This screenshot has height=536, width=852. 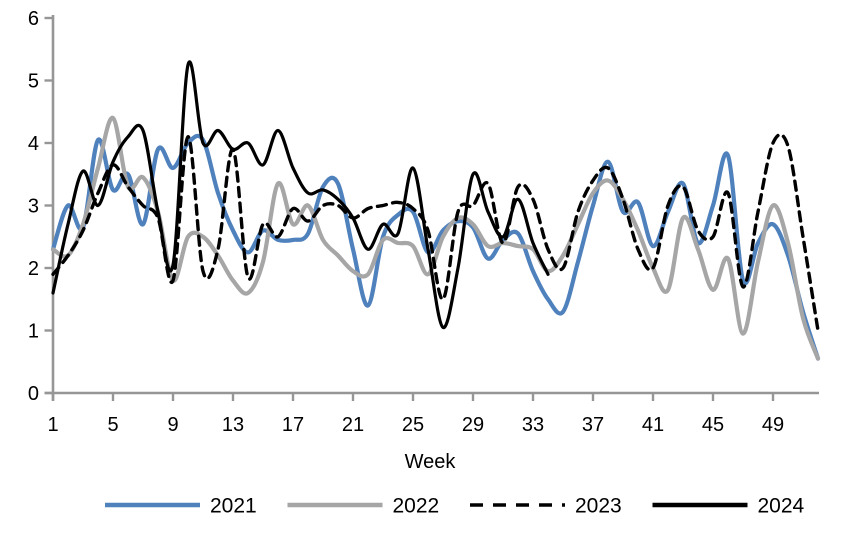 What do you see at coordinates (713, 425) in the screenshot?
I see `x-tick-label: 45` at bounding box center [713, 425].